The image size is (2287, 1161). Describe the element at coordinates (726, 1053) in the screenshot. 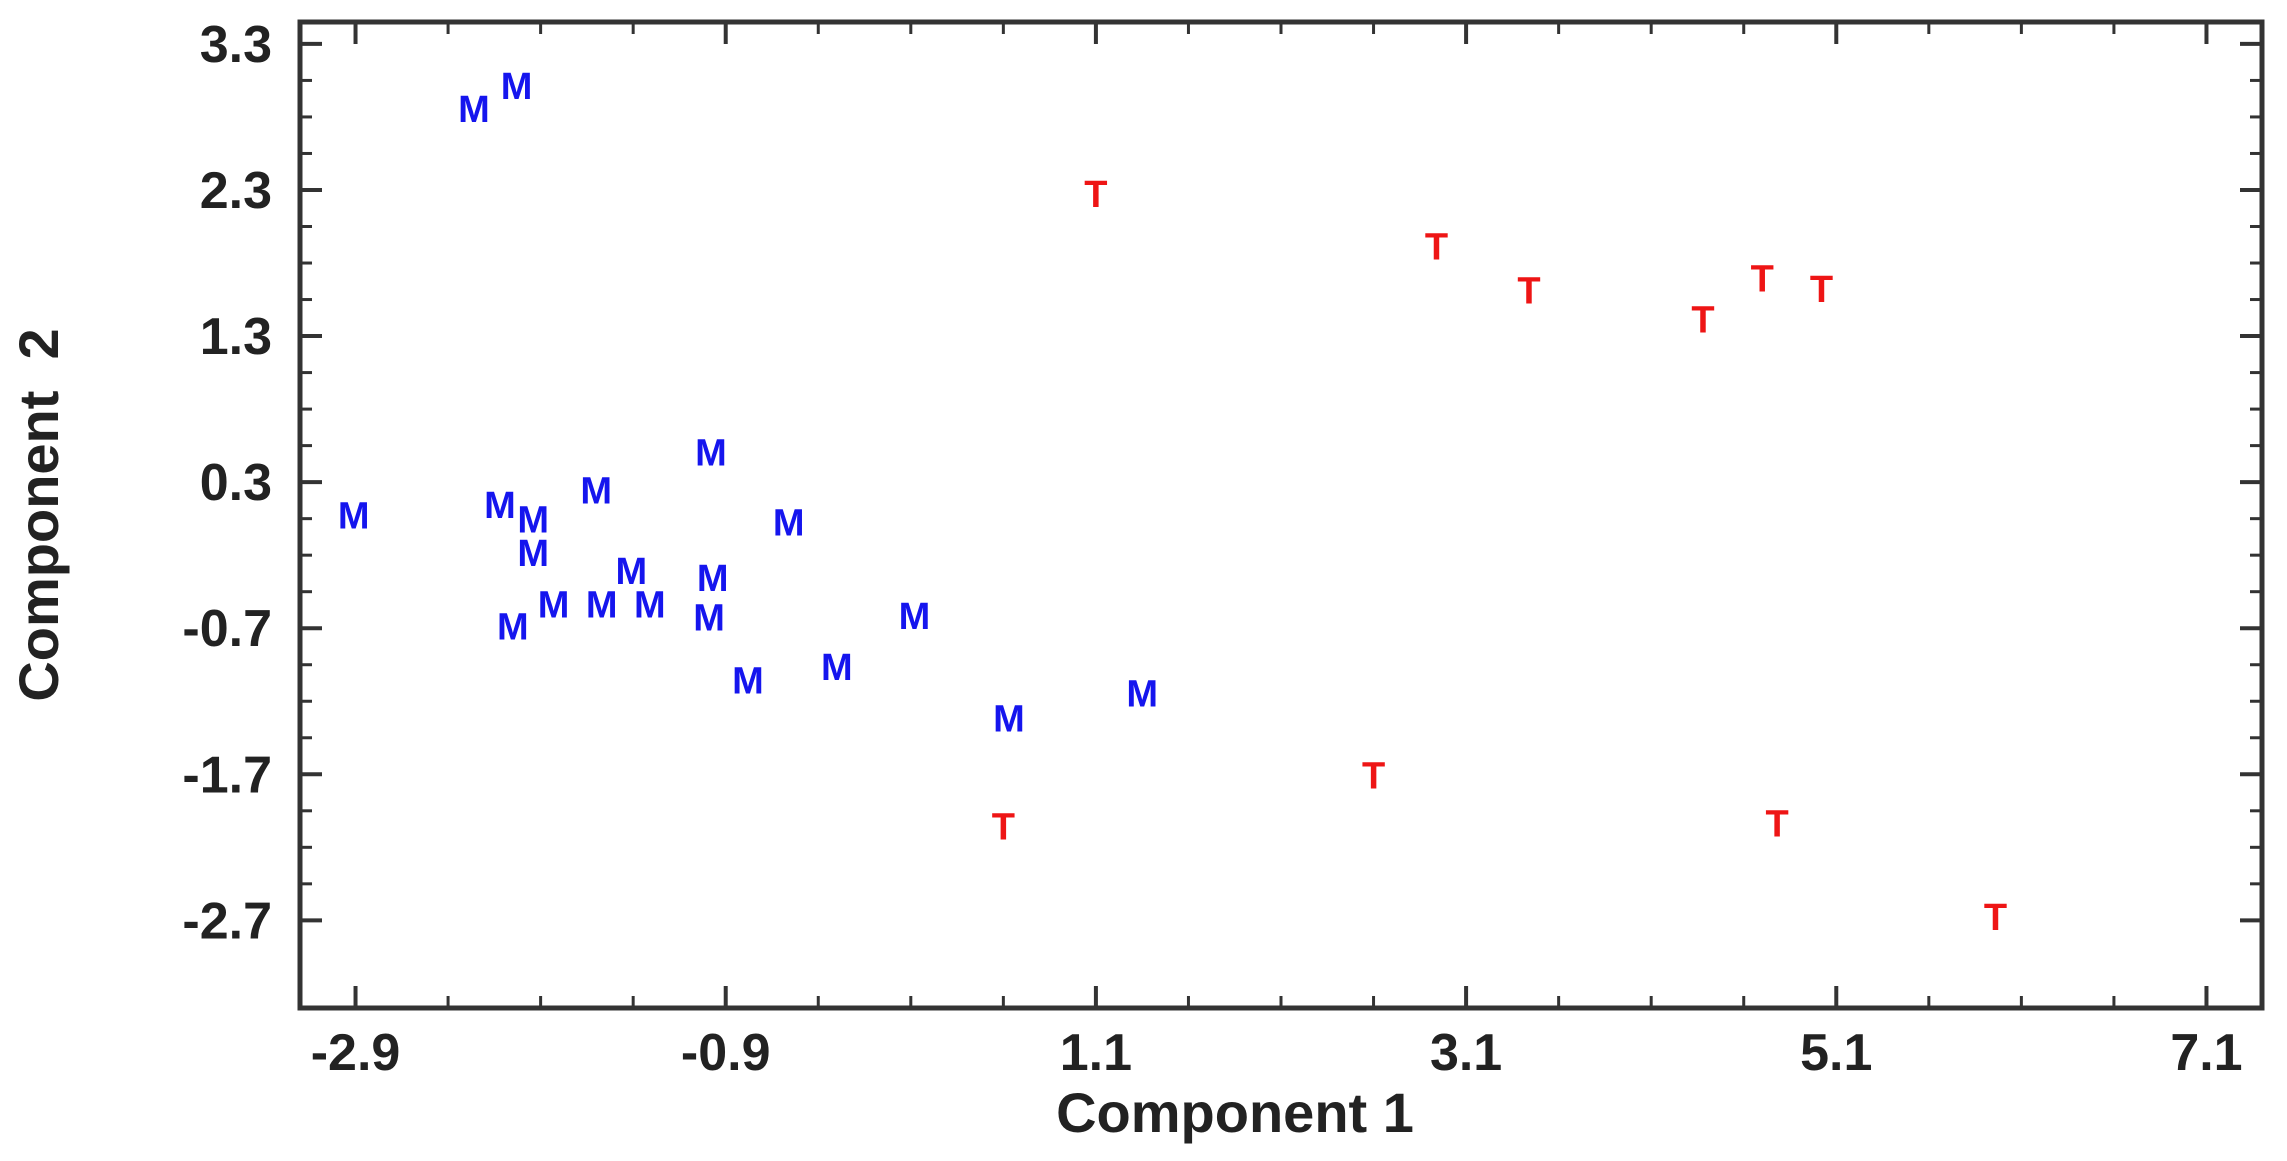

I see `x-tick-label: -0.9` at that location.